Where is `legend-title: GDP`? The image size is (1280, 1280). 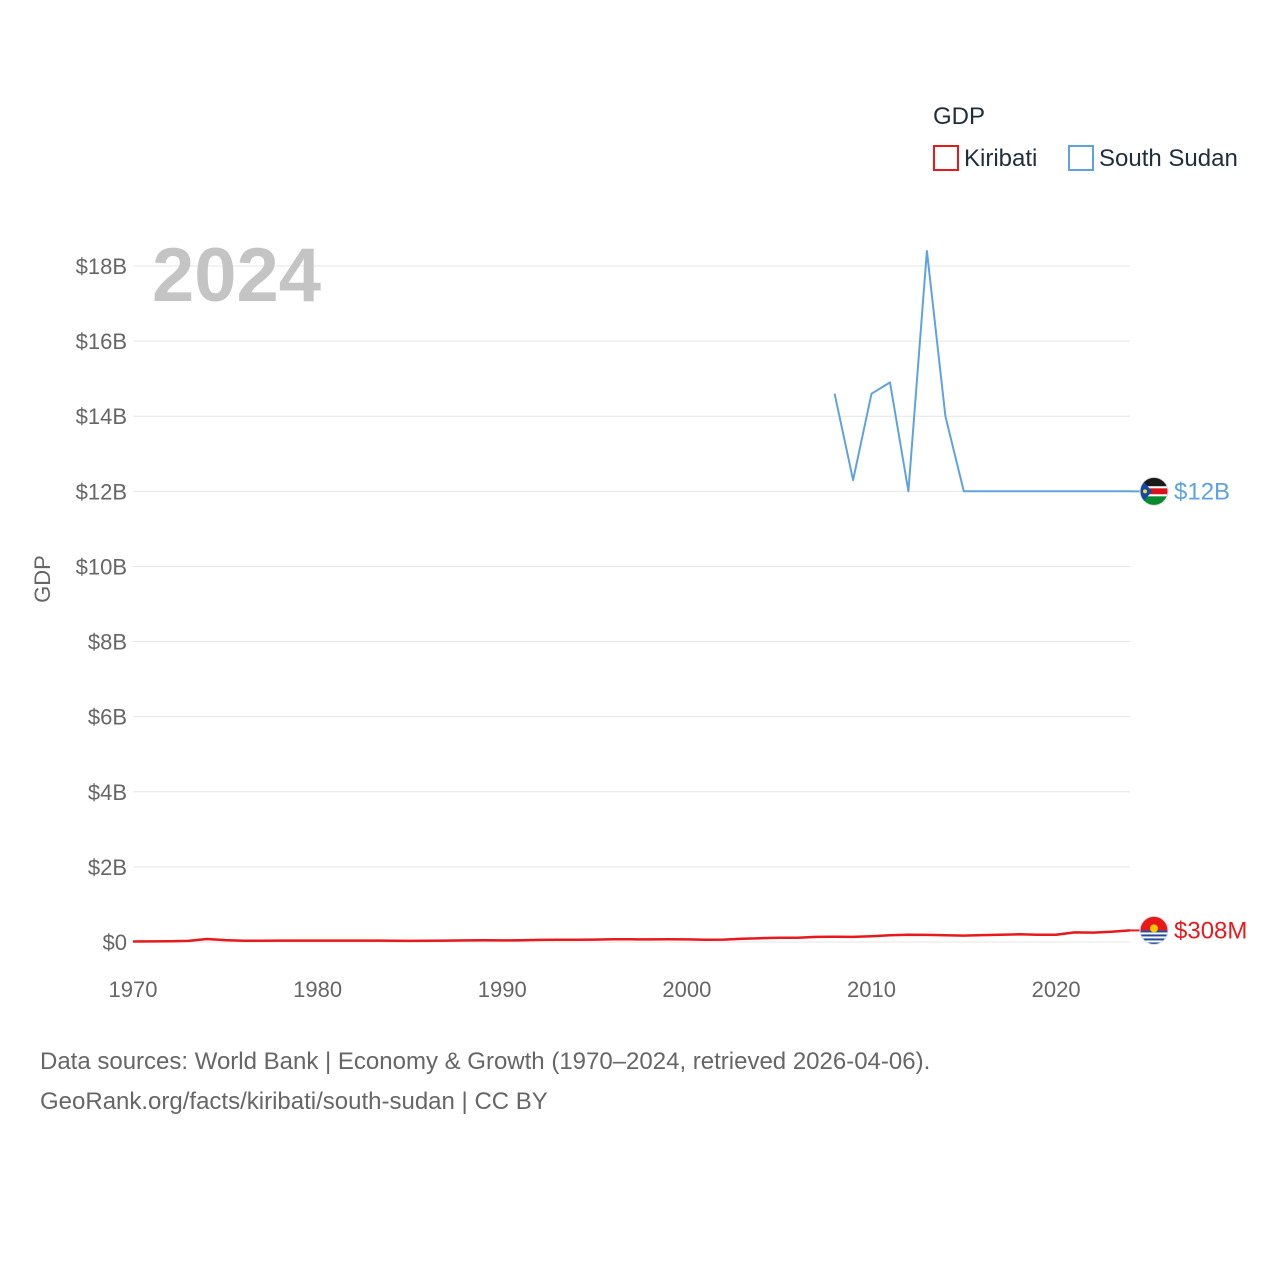
legend-title: GDP is located at coordinates (959, 116).